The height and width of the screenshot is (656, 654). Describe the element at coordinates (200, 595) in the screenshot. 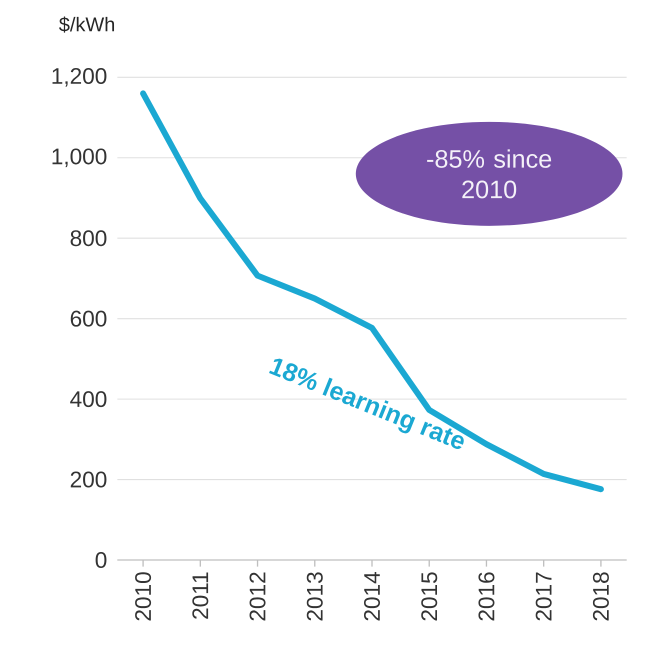

I see `x-tick-label: 2011` at that location.